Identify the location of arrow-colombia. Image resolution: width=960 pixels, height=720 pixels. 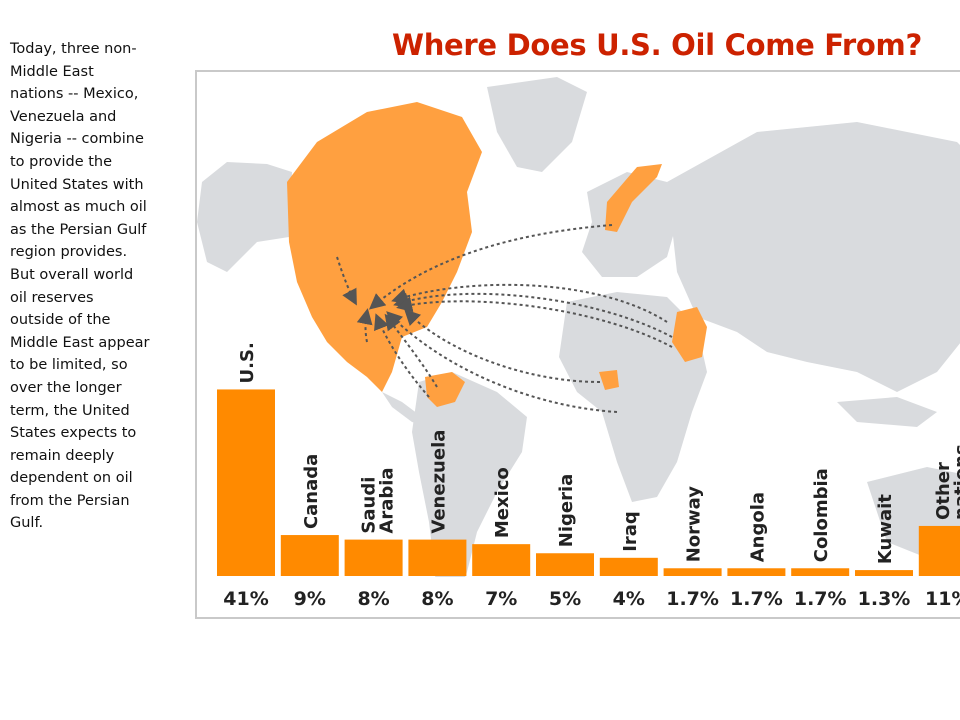
(402, 355).